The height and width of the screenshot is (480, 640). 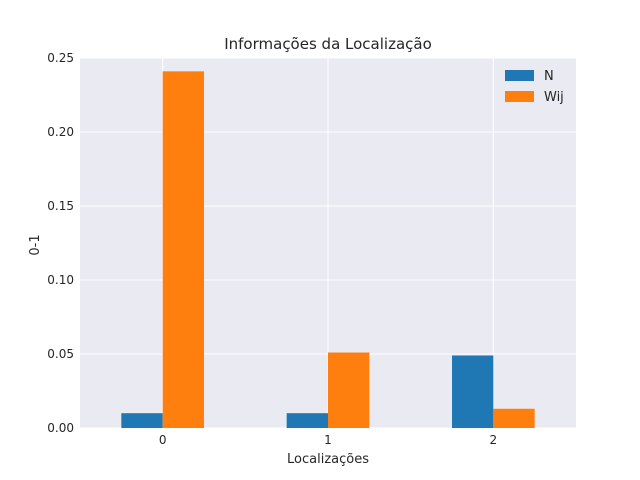 I want to click on x-axis-label: Localizações, so click(x=328, y=459).